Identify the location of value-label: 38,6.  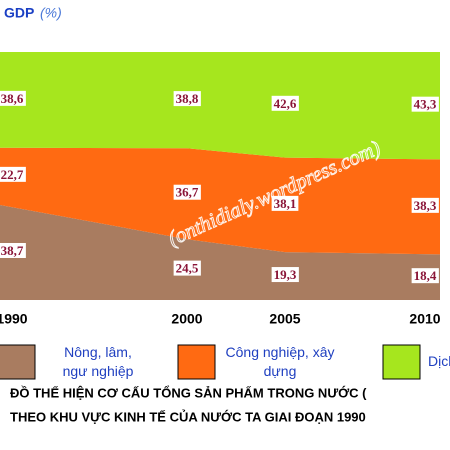
(12, 98).